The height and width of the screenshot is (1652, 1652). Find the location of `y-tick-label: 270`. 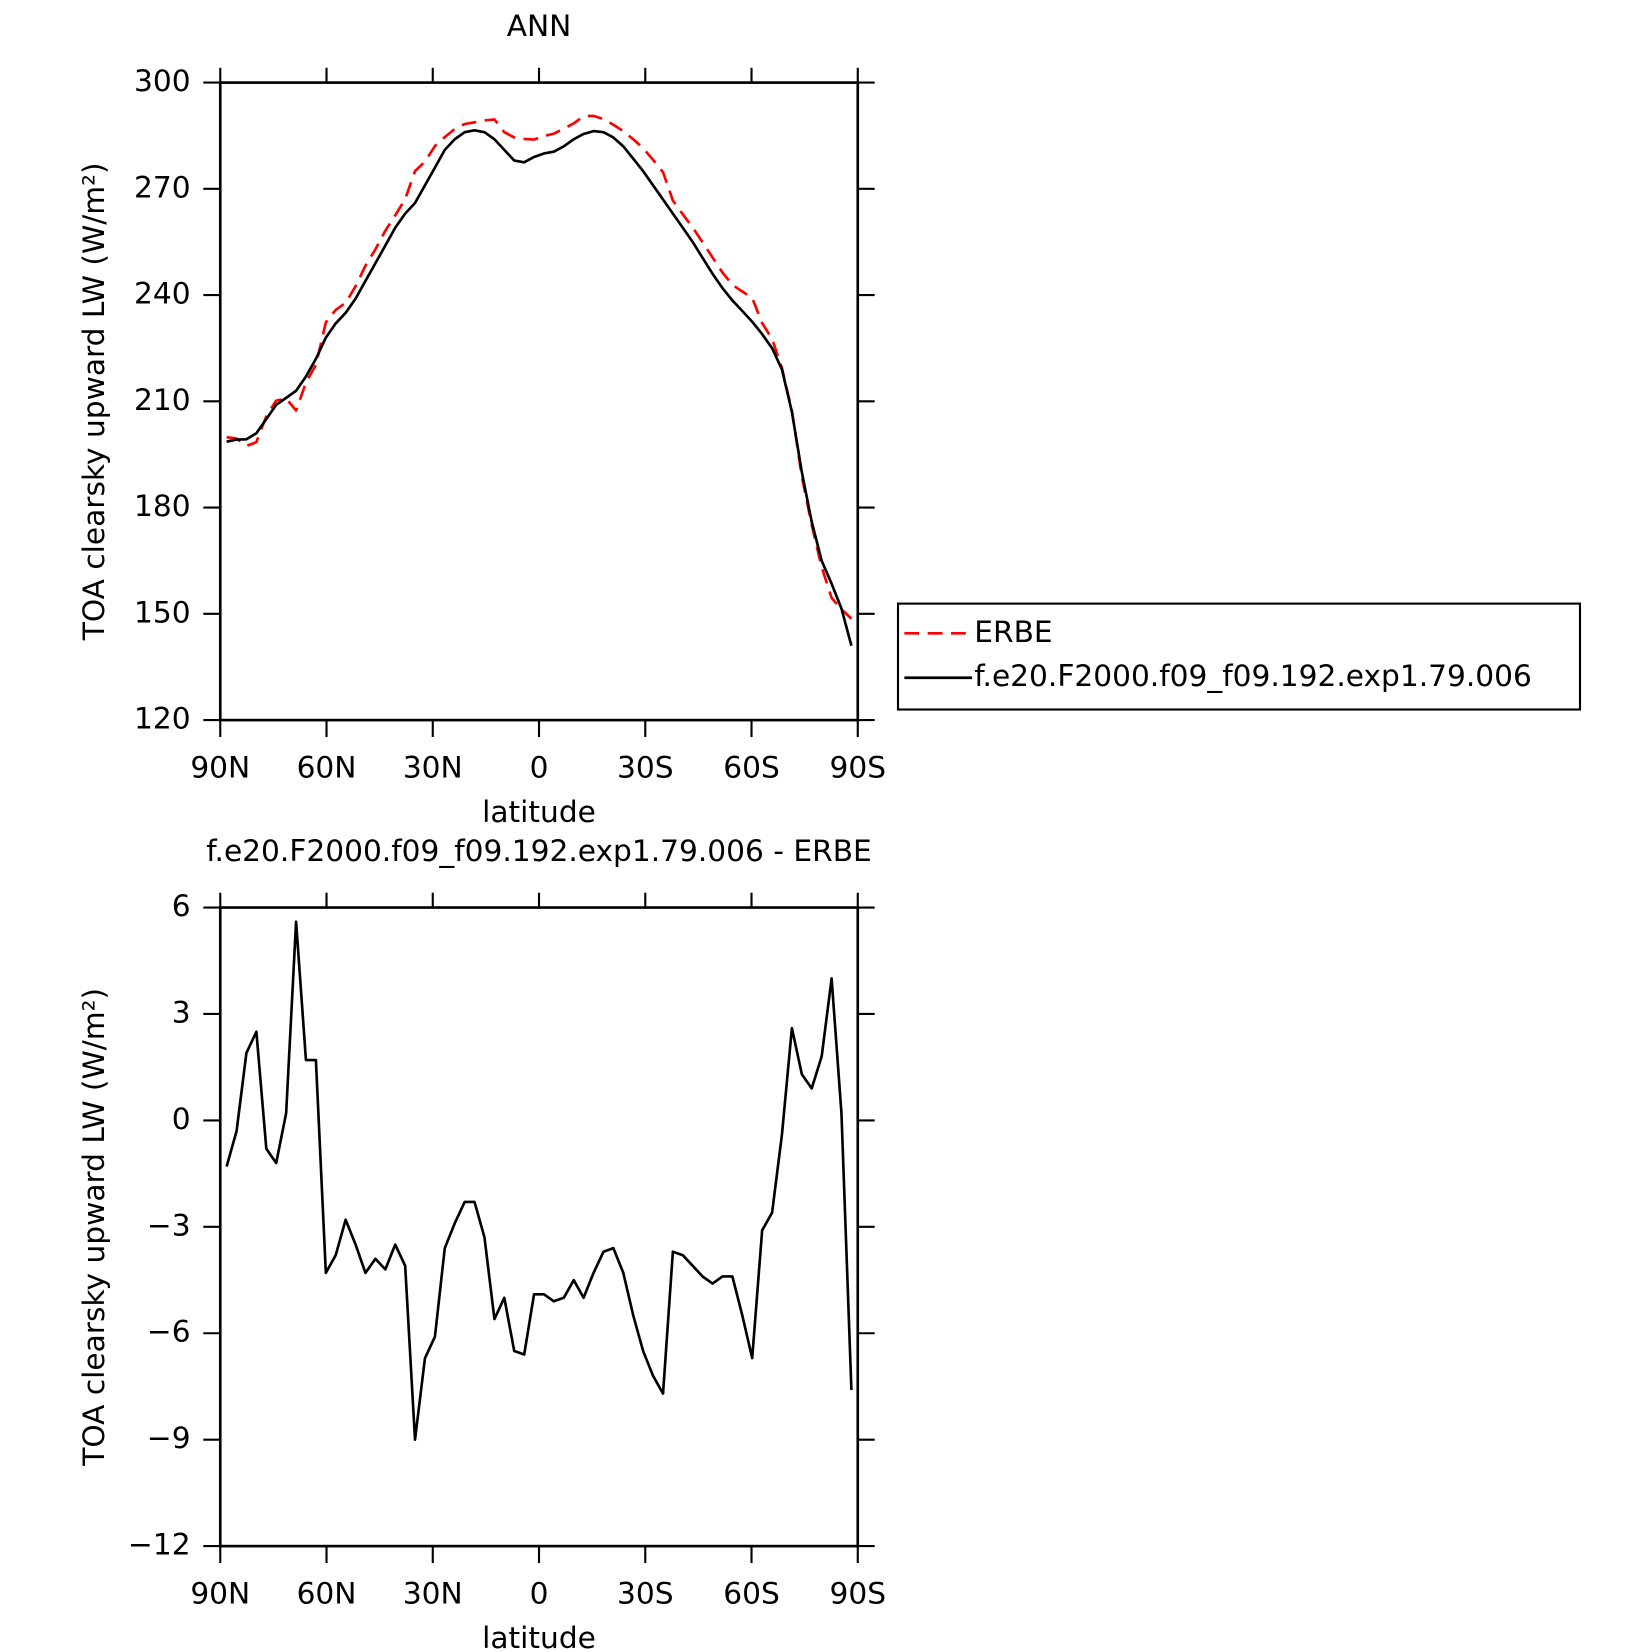

y-tick-label: 270 is located at coordinates (162, 186).